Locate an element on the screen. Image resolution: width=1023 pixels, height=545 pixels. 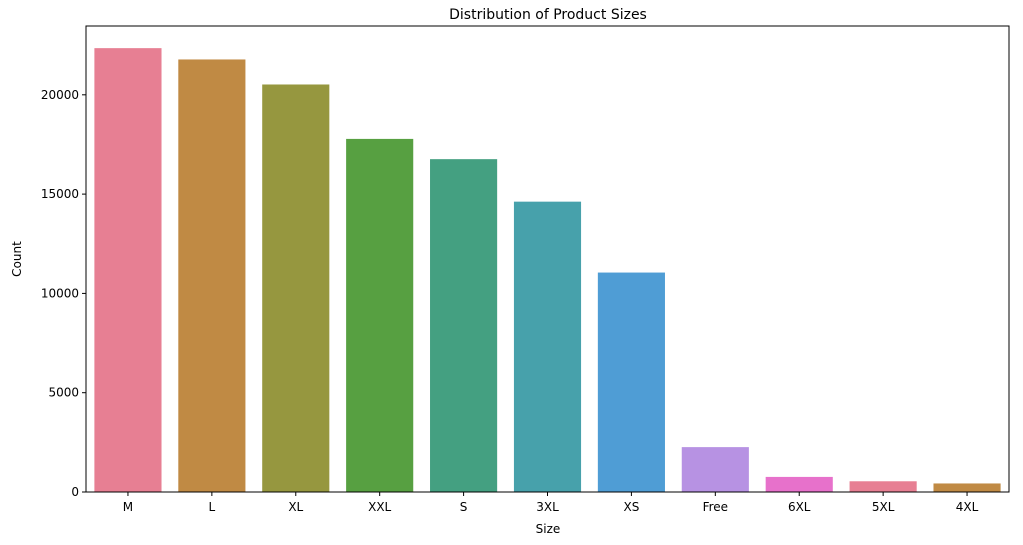
x-tick-label: XL is located at coordinates (295, 507).